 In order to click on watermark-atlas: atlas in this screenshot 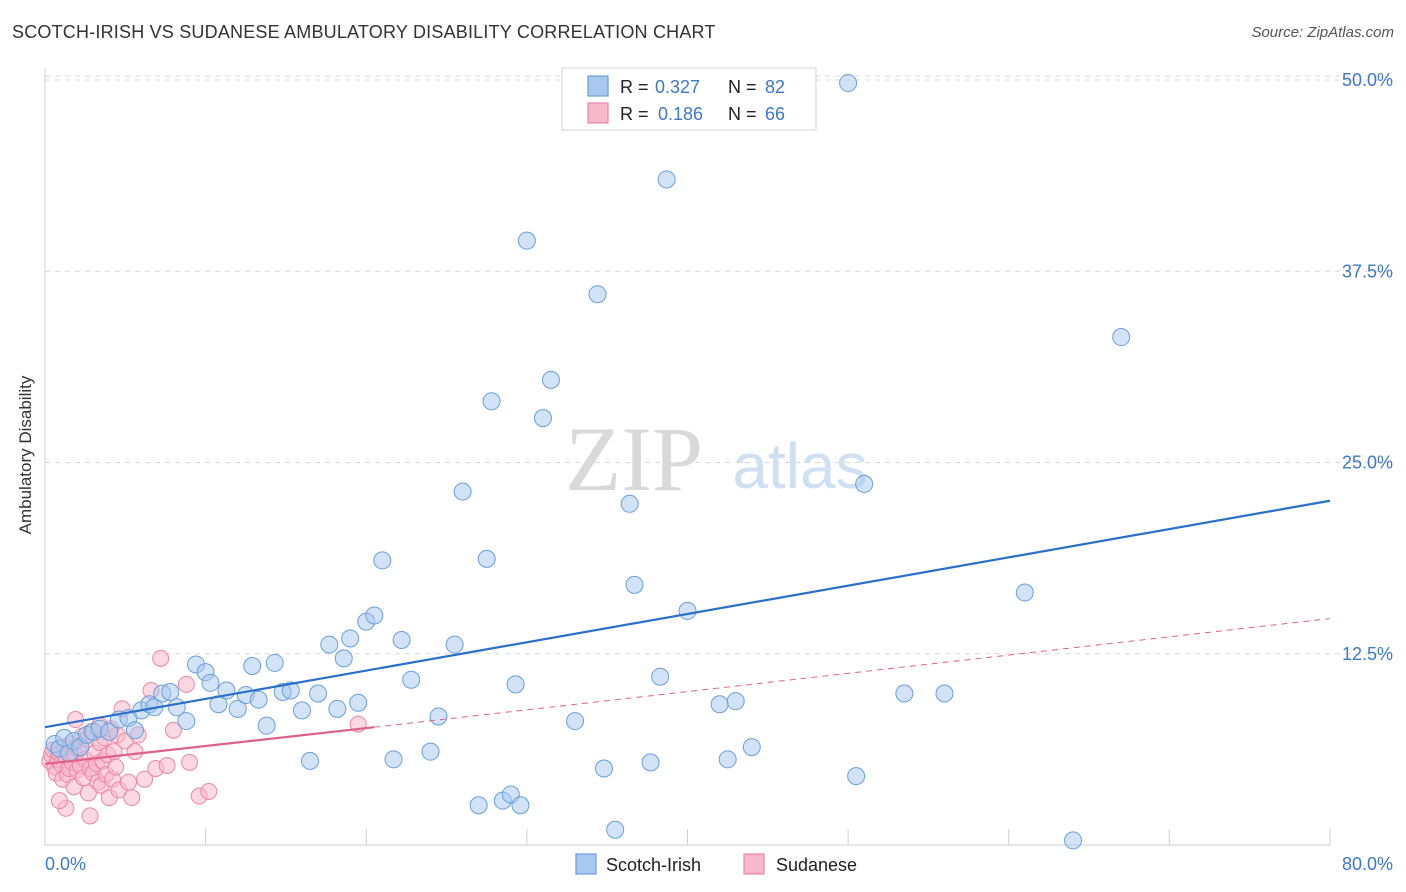, I will do `click(799, 466)`.